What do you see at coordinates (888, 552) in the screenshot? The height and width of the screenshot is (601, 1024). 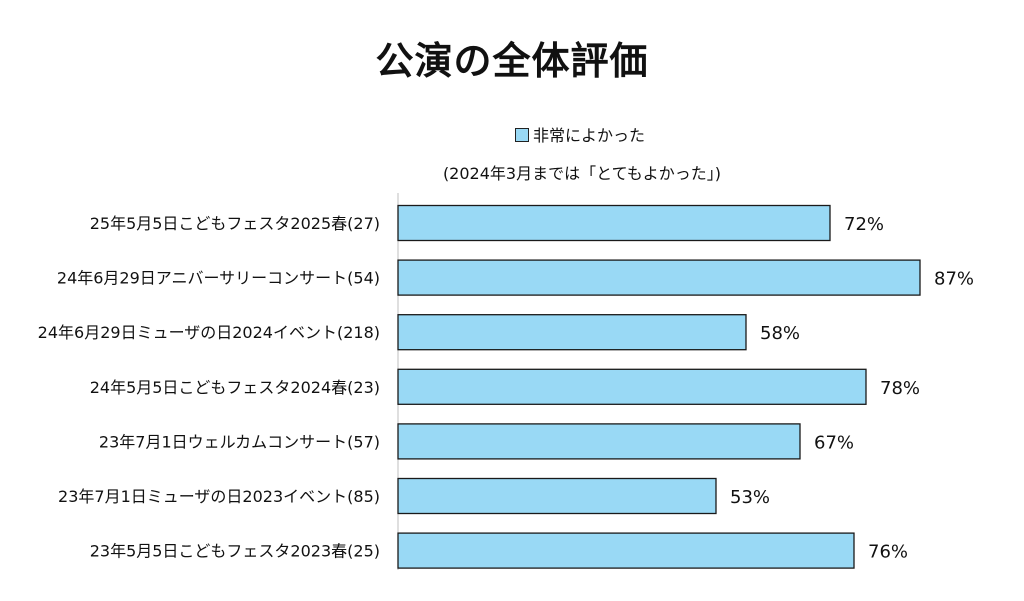 I see `data-label-6: 76%` at bounding box center [888, 552].